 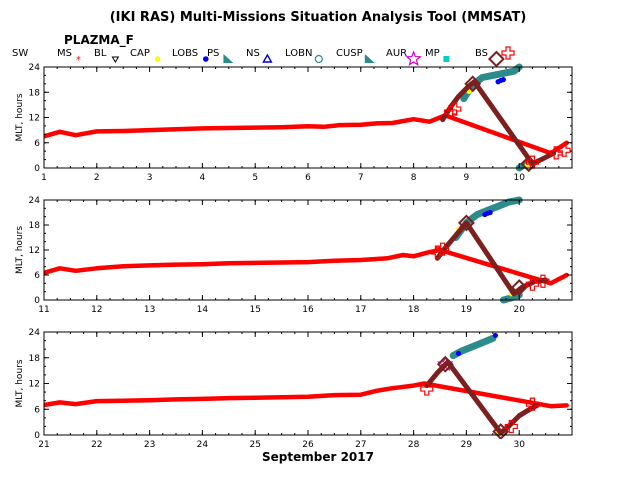 I want to click on x-tick-label: 24, so click(x=203, y=445).